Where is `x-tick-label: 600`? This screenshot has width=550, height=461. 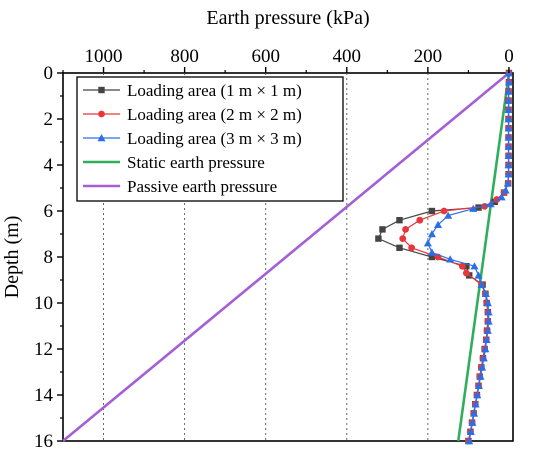
x-tick-label: 600 is located at coordinates (265, 56).